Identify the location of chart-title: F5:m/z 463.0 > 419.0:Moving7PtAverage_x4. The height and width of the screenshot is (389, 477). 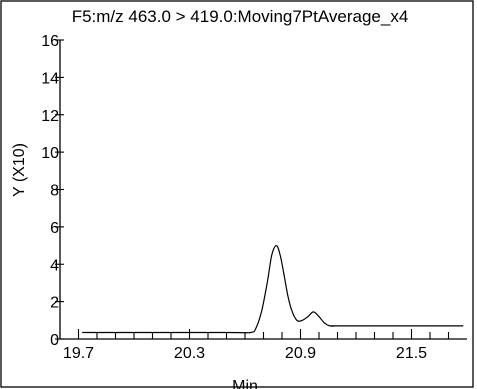
(240, 16).